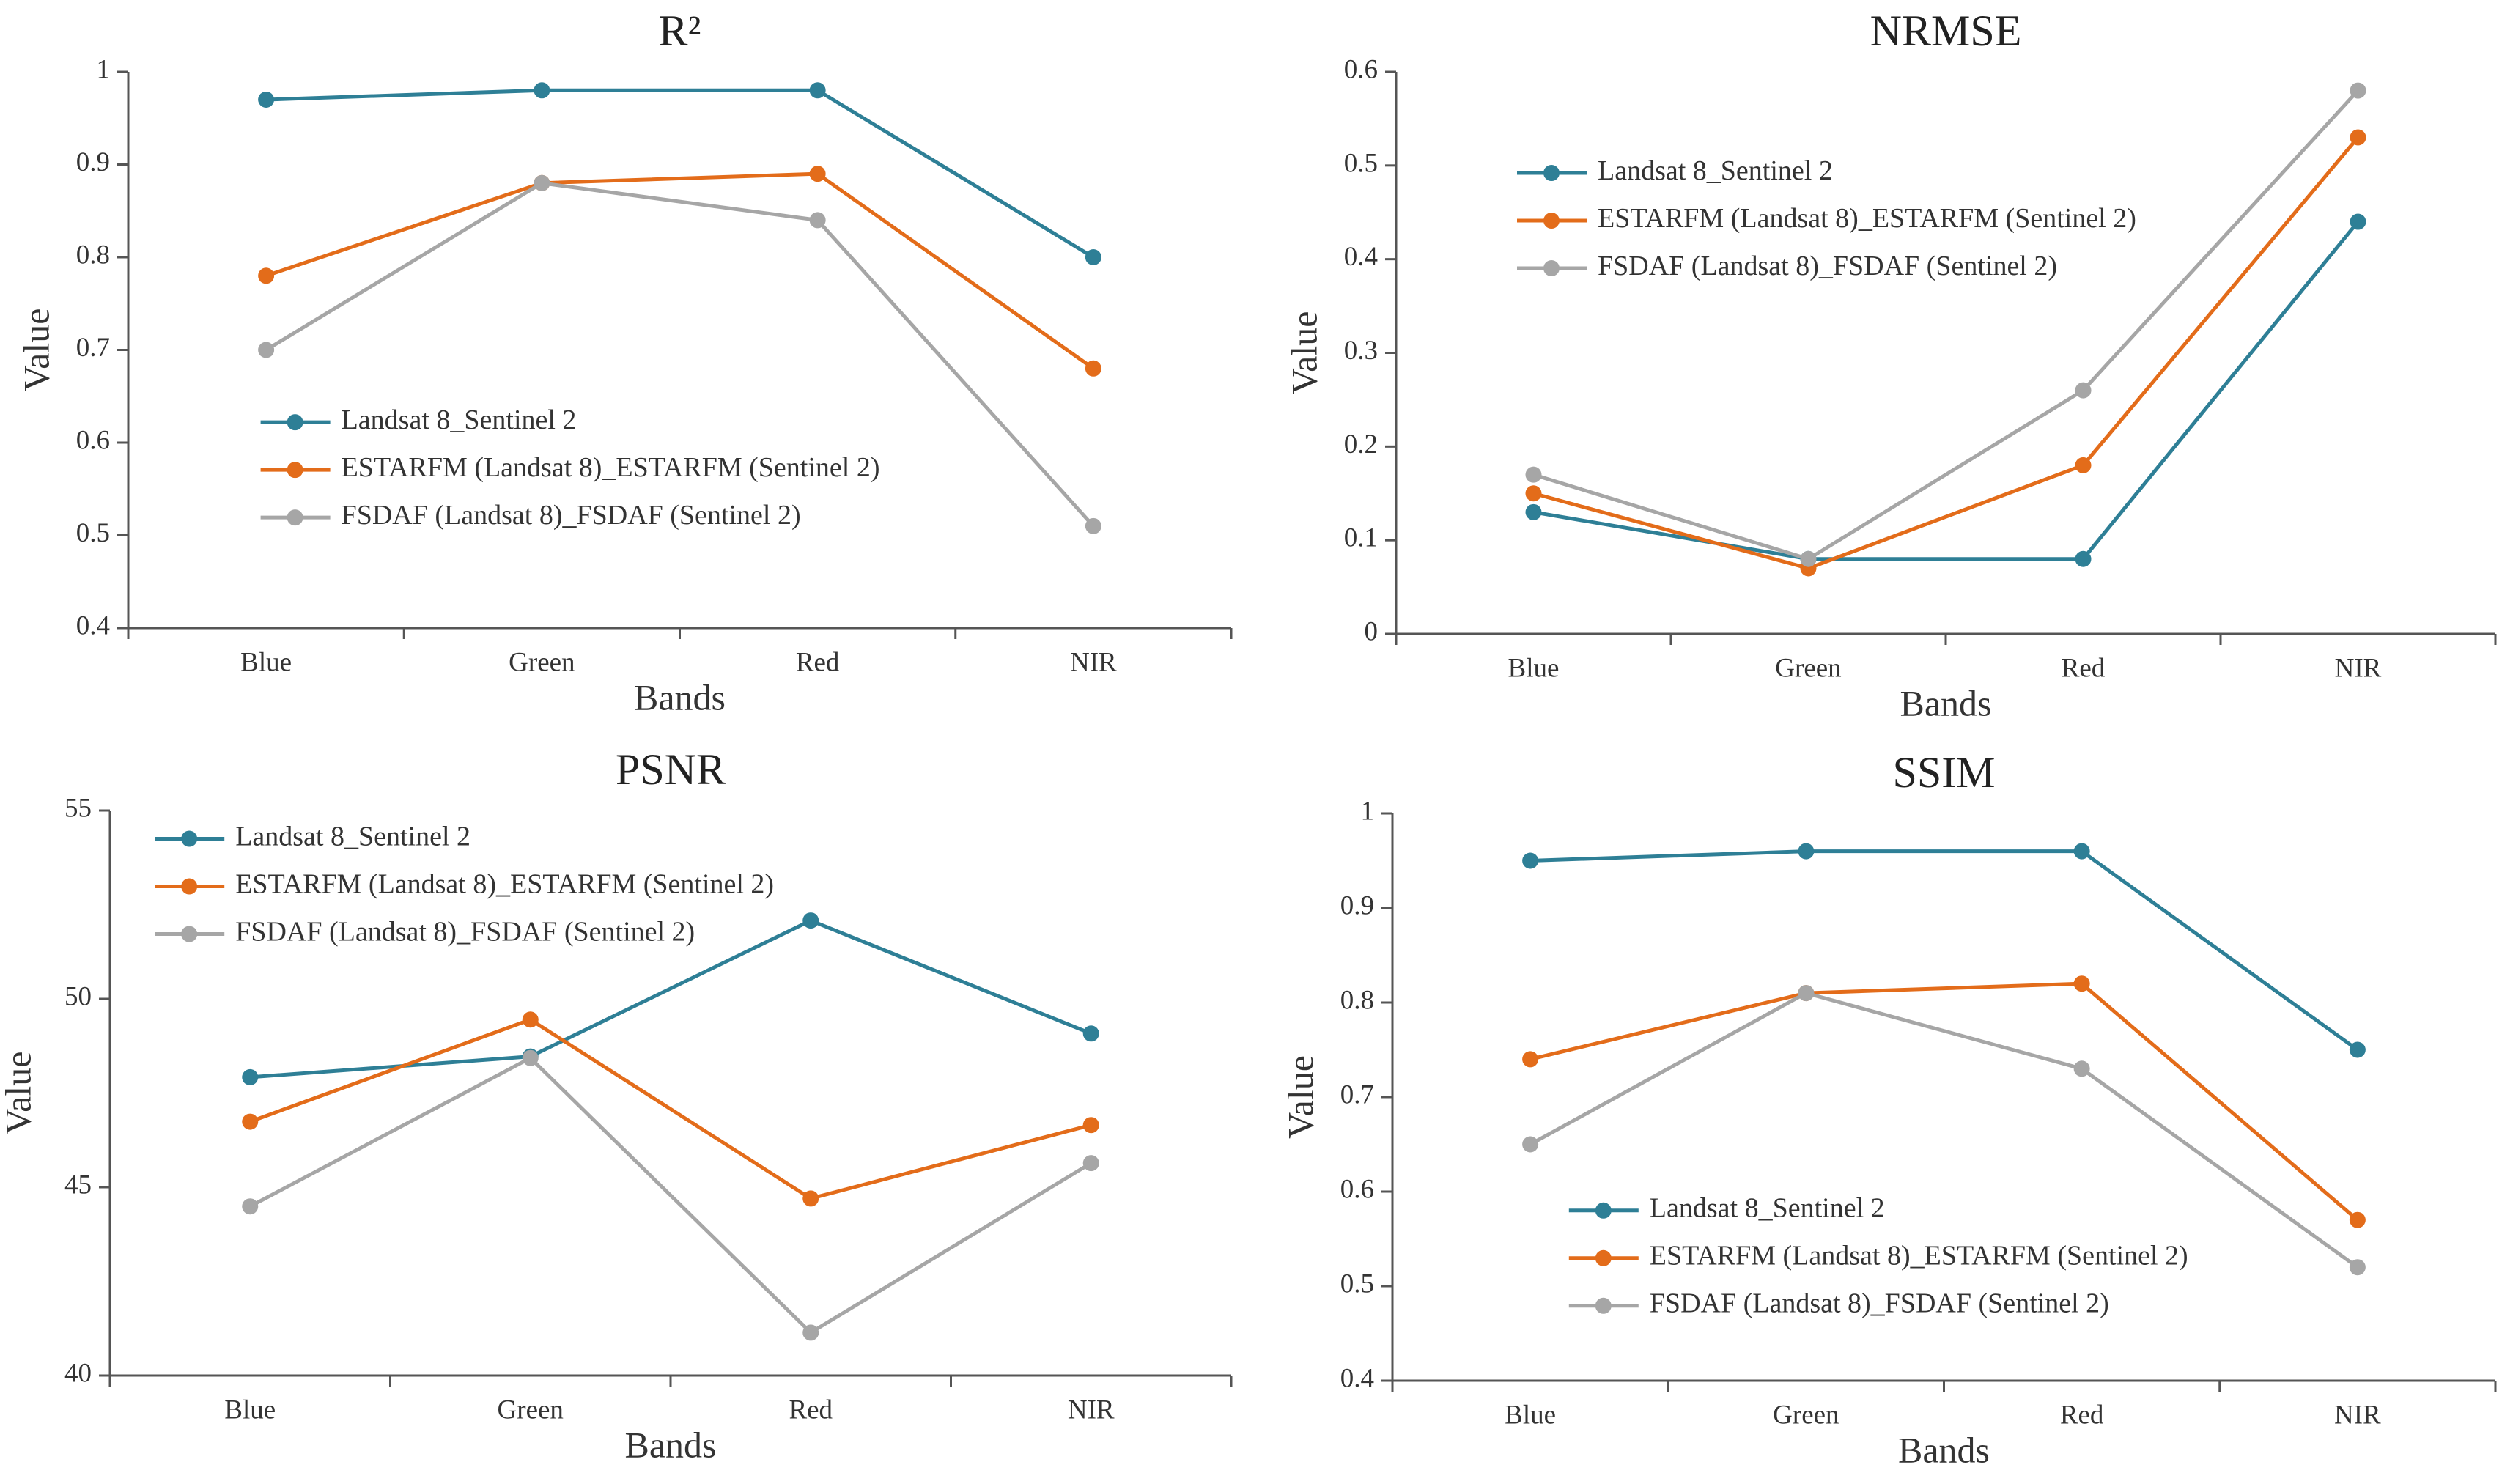  Describe the element at coordinates (671, 769) in the screenshot. I see `chart-title: PSNR` at that location.